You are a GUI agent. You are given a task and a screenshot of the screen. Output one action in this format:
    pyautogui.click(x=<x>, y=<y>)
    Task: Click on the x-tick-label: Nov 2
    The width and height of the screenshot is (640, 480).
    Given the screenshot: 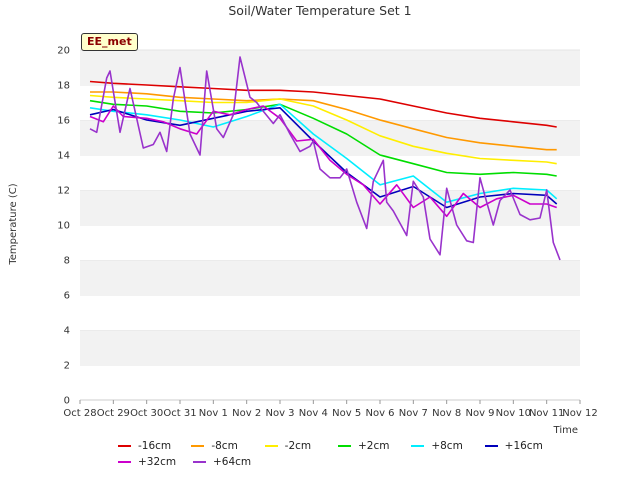 What is the action you would take?
    pyautogui.click(x=246, y=413)
    